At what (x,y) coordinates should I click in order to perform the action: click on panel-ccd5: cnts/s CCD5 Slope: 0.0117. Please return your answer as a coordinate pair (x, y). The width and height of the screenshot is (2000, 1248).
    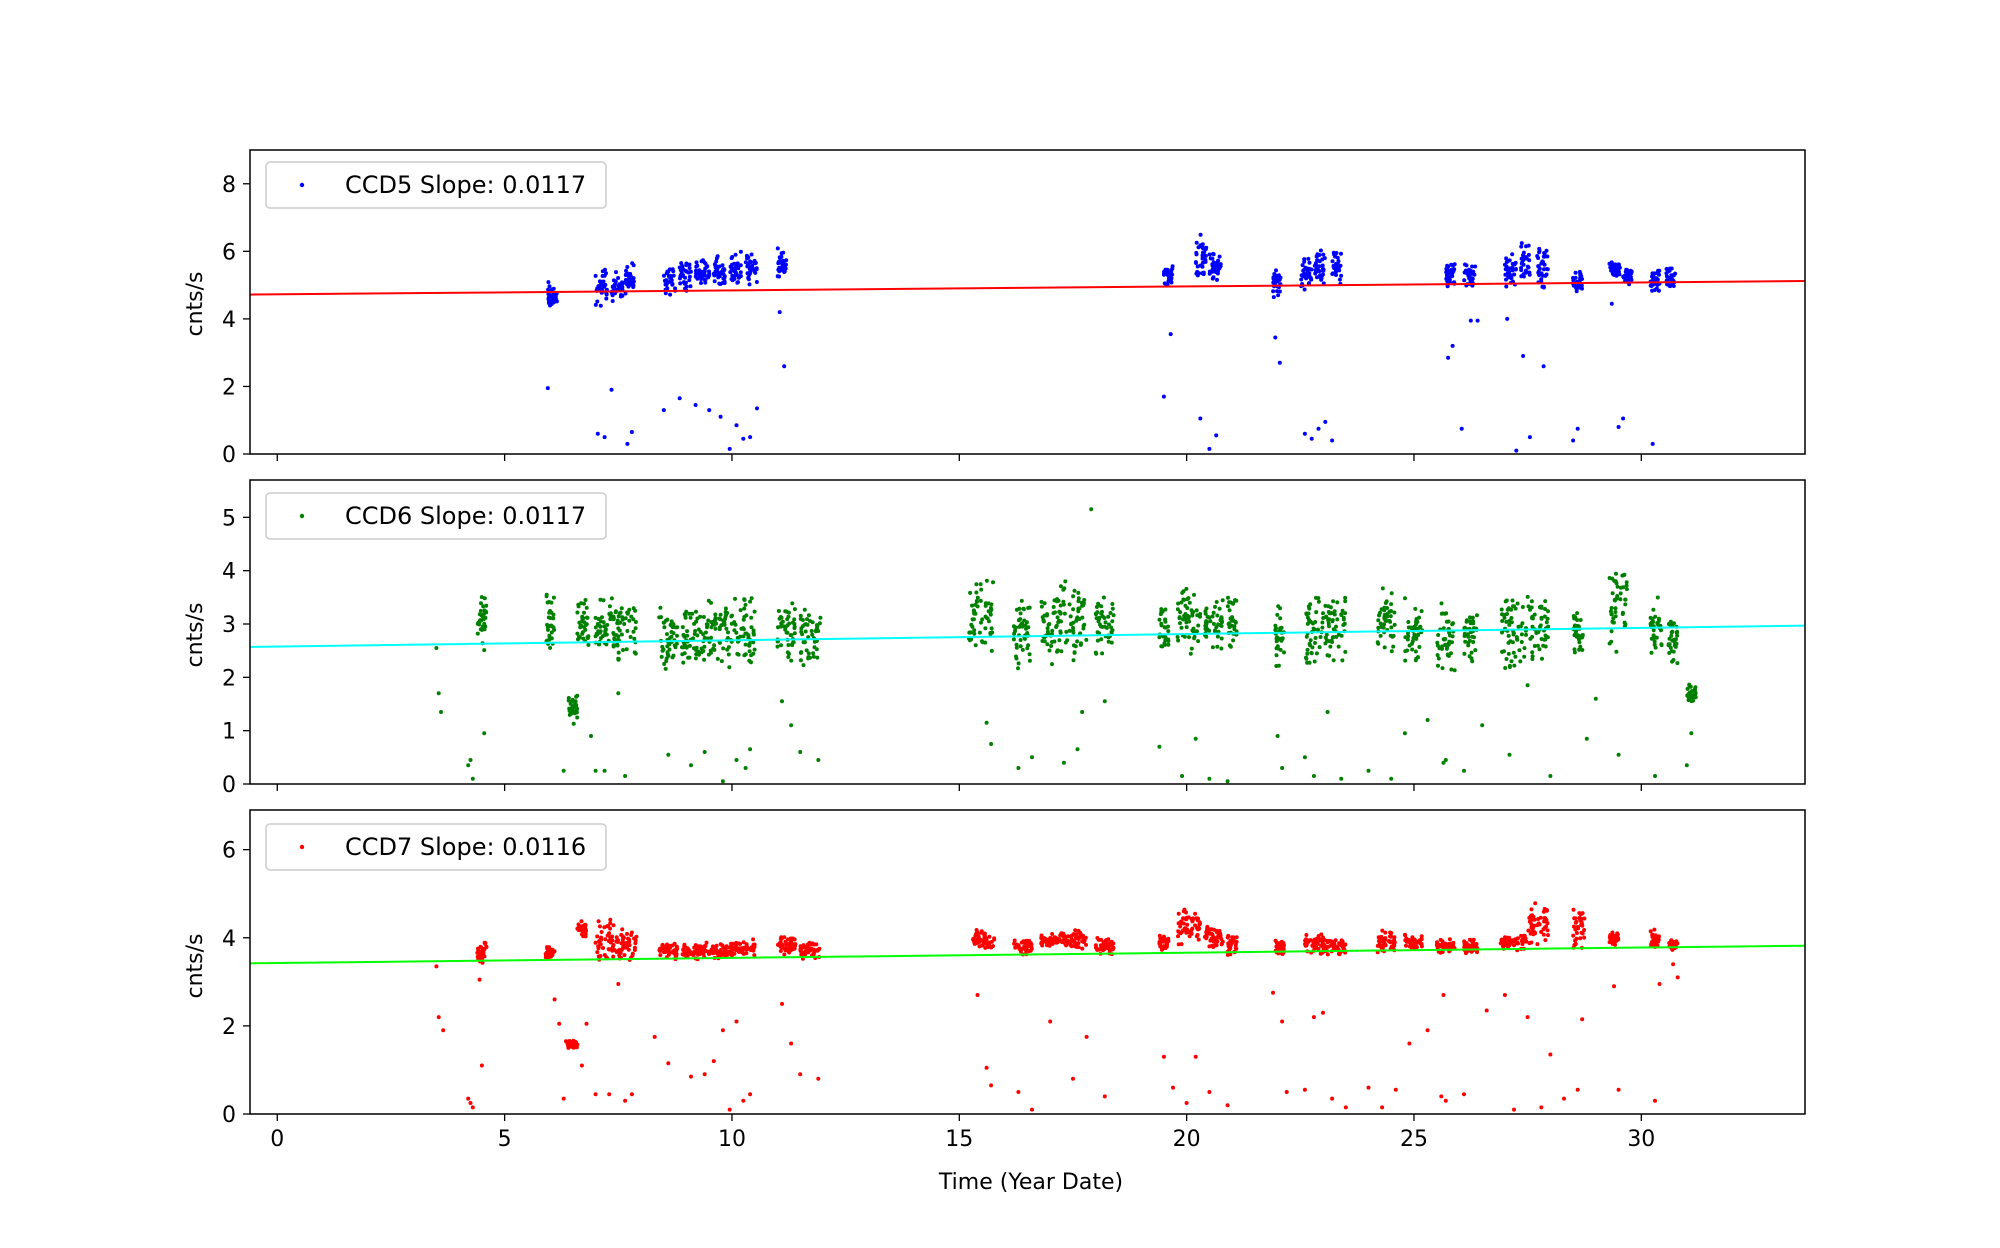
    Looking at the image, I should click on (395, 249).